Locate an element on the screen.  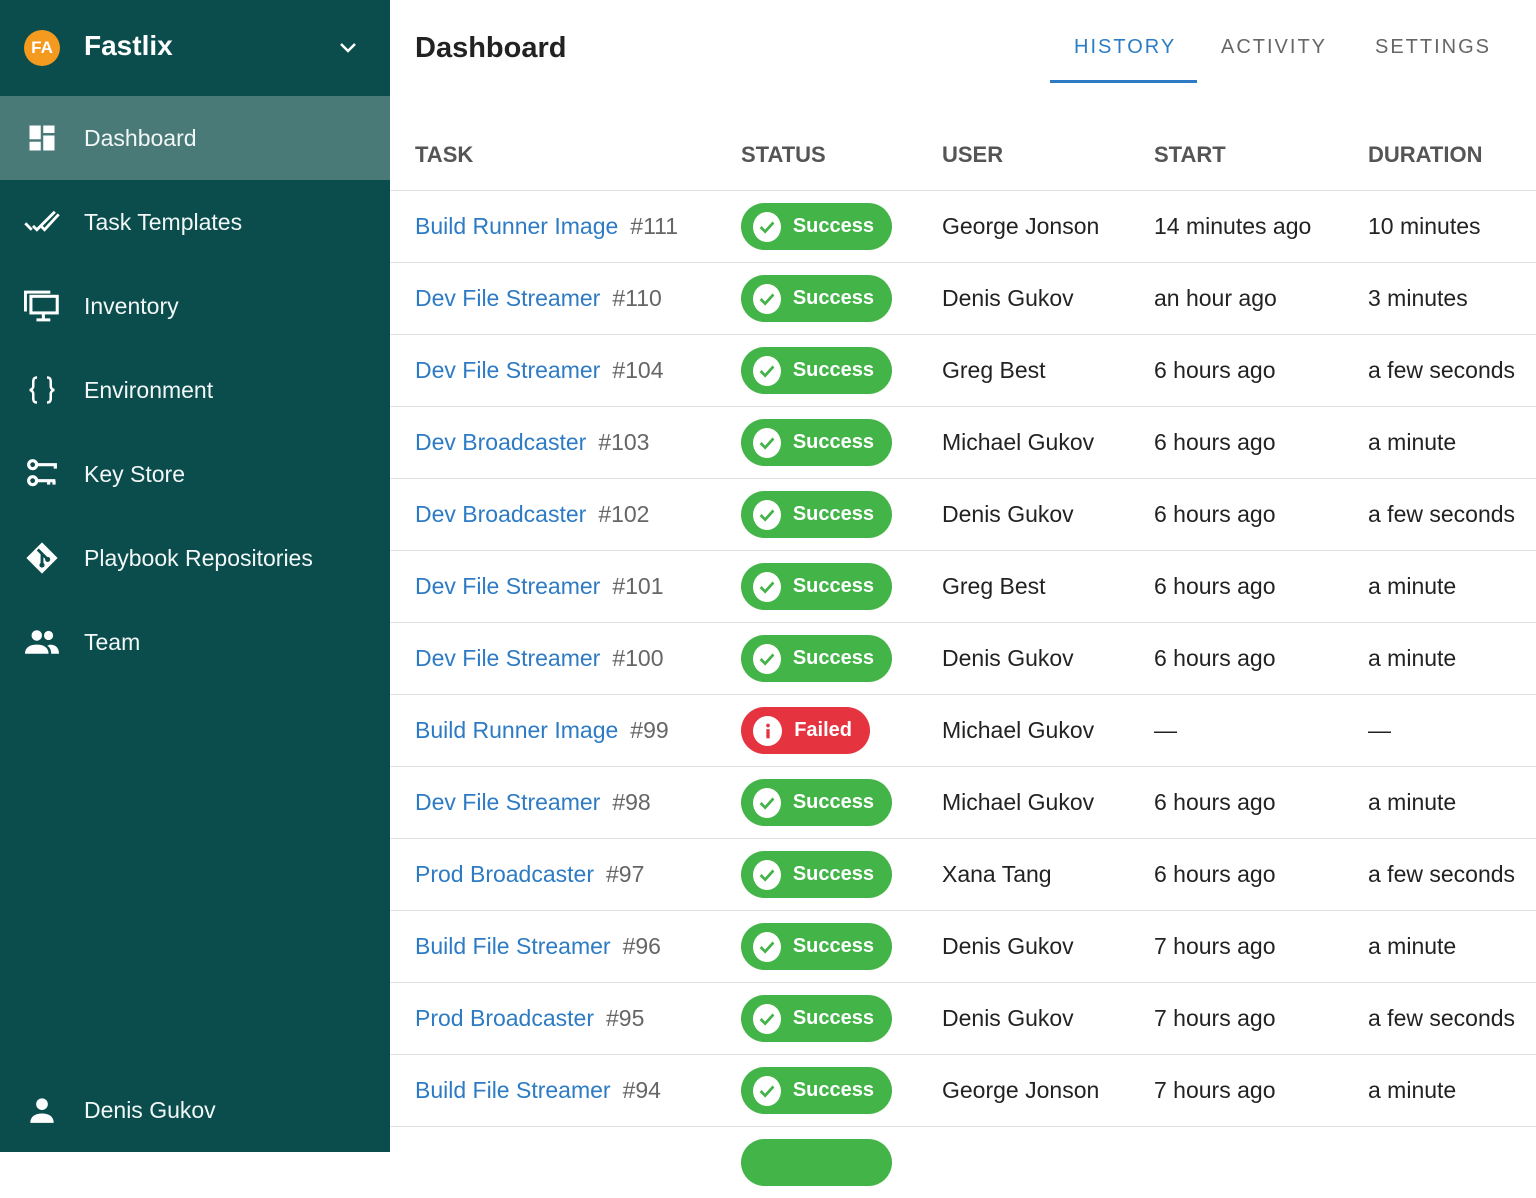
duration-cell: 10 minutes is located at coordinates (1424, 226).